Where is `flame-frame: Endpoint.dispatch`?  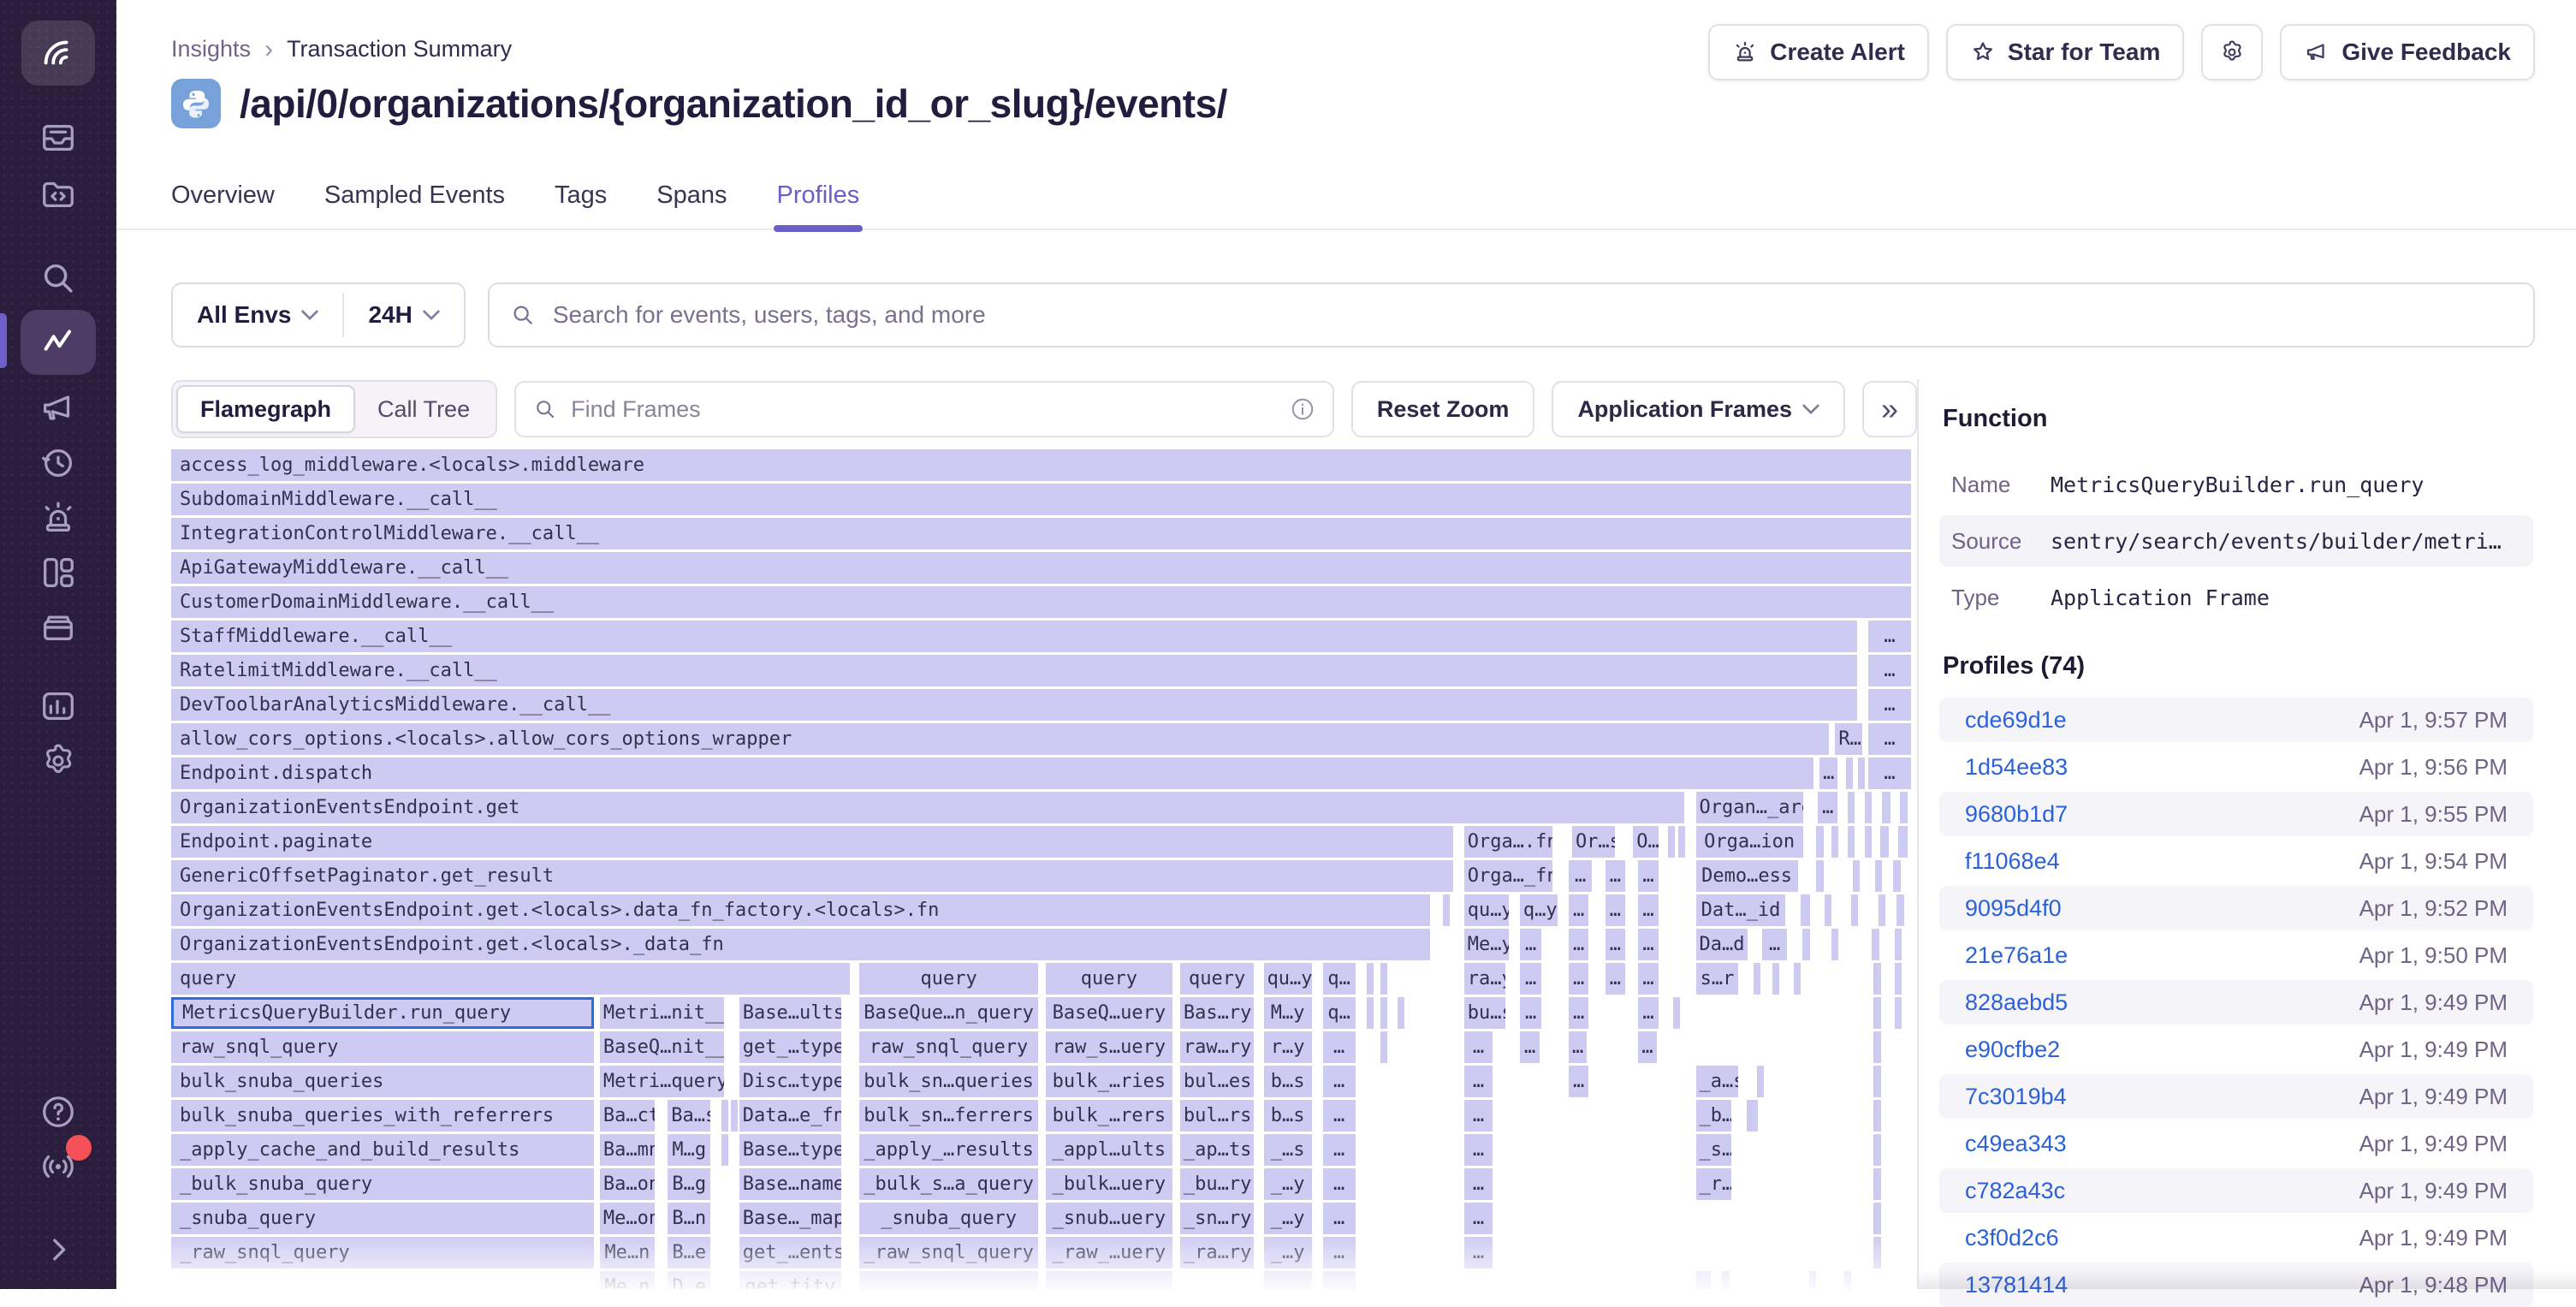
flame-frame: Endpoint.dispatch is located at coordinates (992, 773).